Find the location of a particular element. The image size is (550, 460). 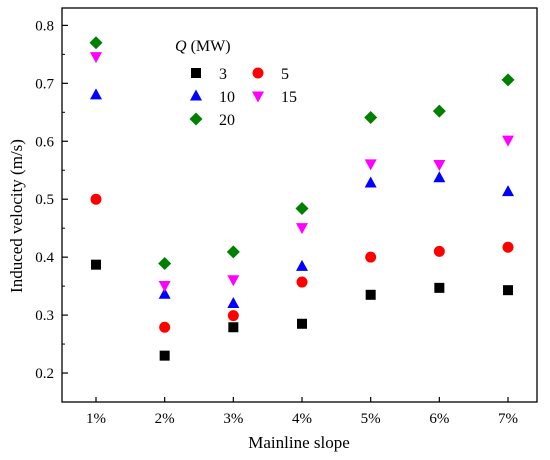

legend-items: 3 5 10 15 20 is located at coordinates (243, 97).